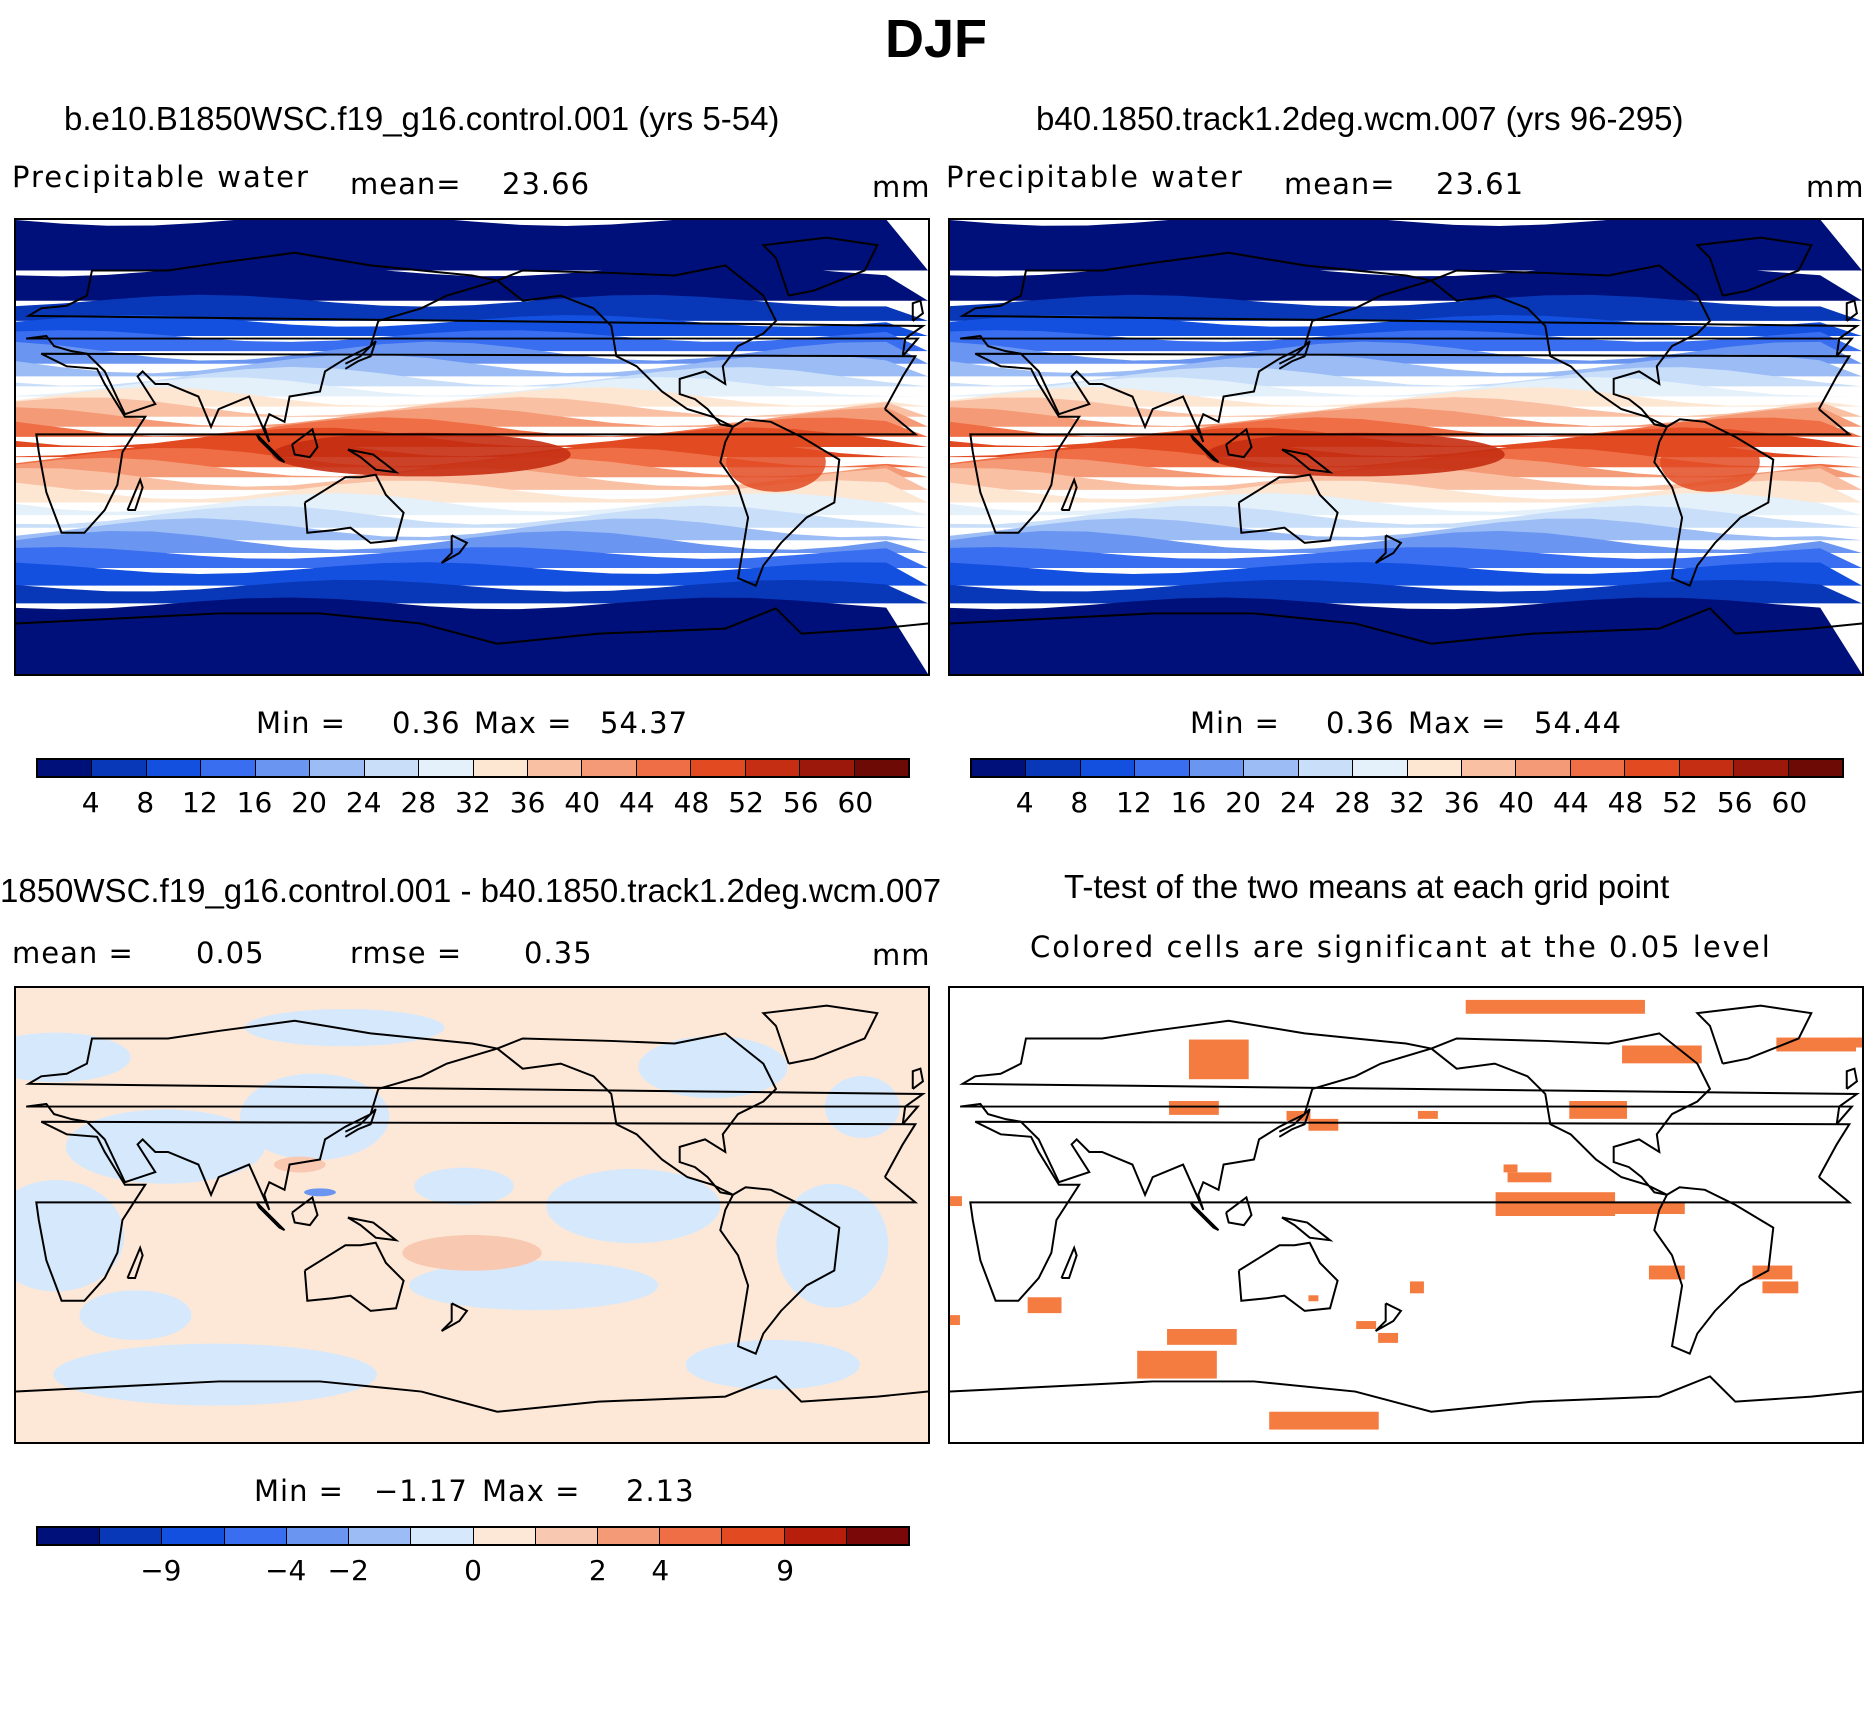  Describe the element at coordinates (161, 1570) in the screenshot. I see `colorbar-tick-label: −9` at that location.